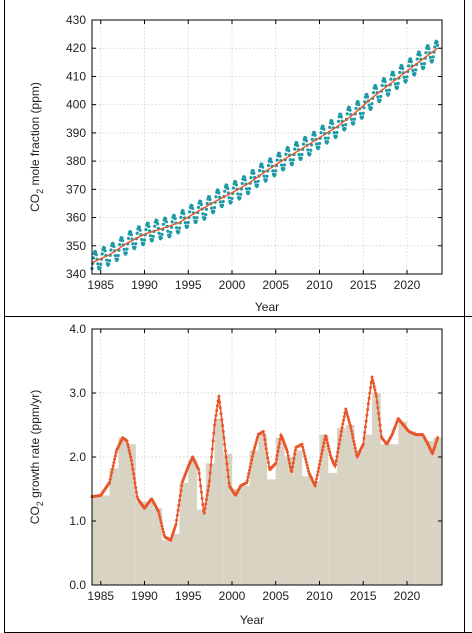 This screenshot has width=472, height=633. What do you see at coordinates (407, 596) in the screenshot?
I see `growth-rate-x-tick-label: 2020` at bounding box center [407, 596].